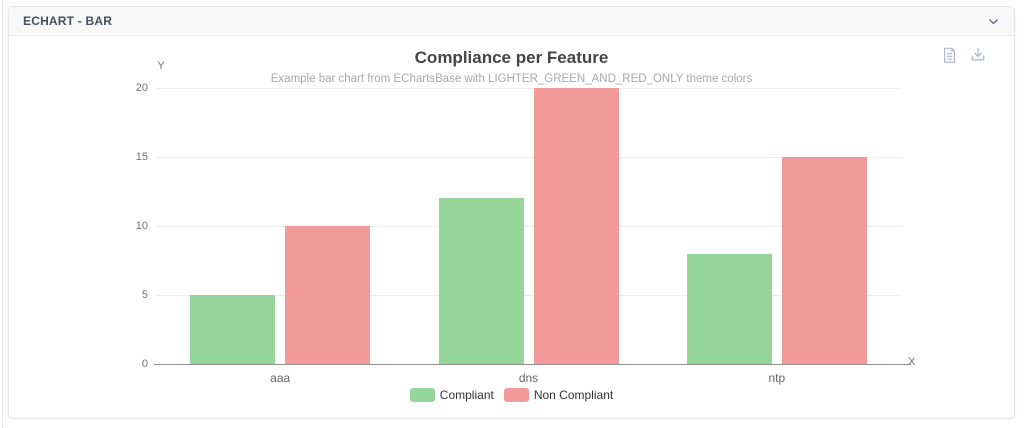 Image resolution: width=1024 pixels, height=428 pixels. I want to click on legend-label-non-compliant: Non Compliant, so click(573, 395).